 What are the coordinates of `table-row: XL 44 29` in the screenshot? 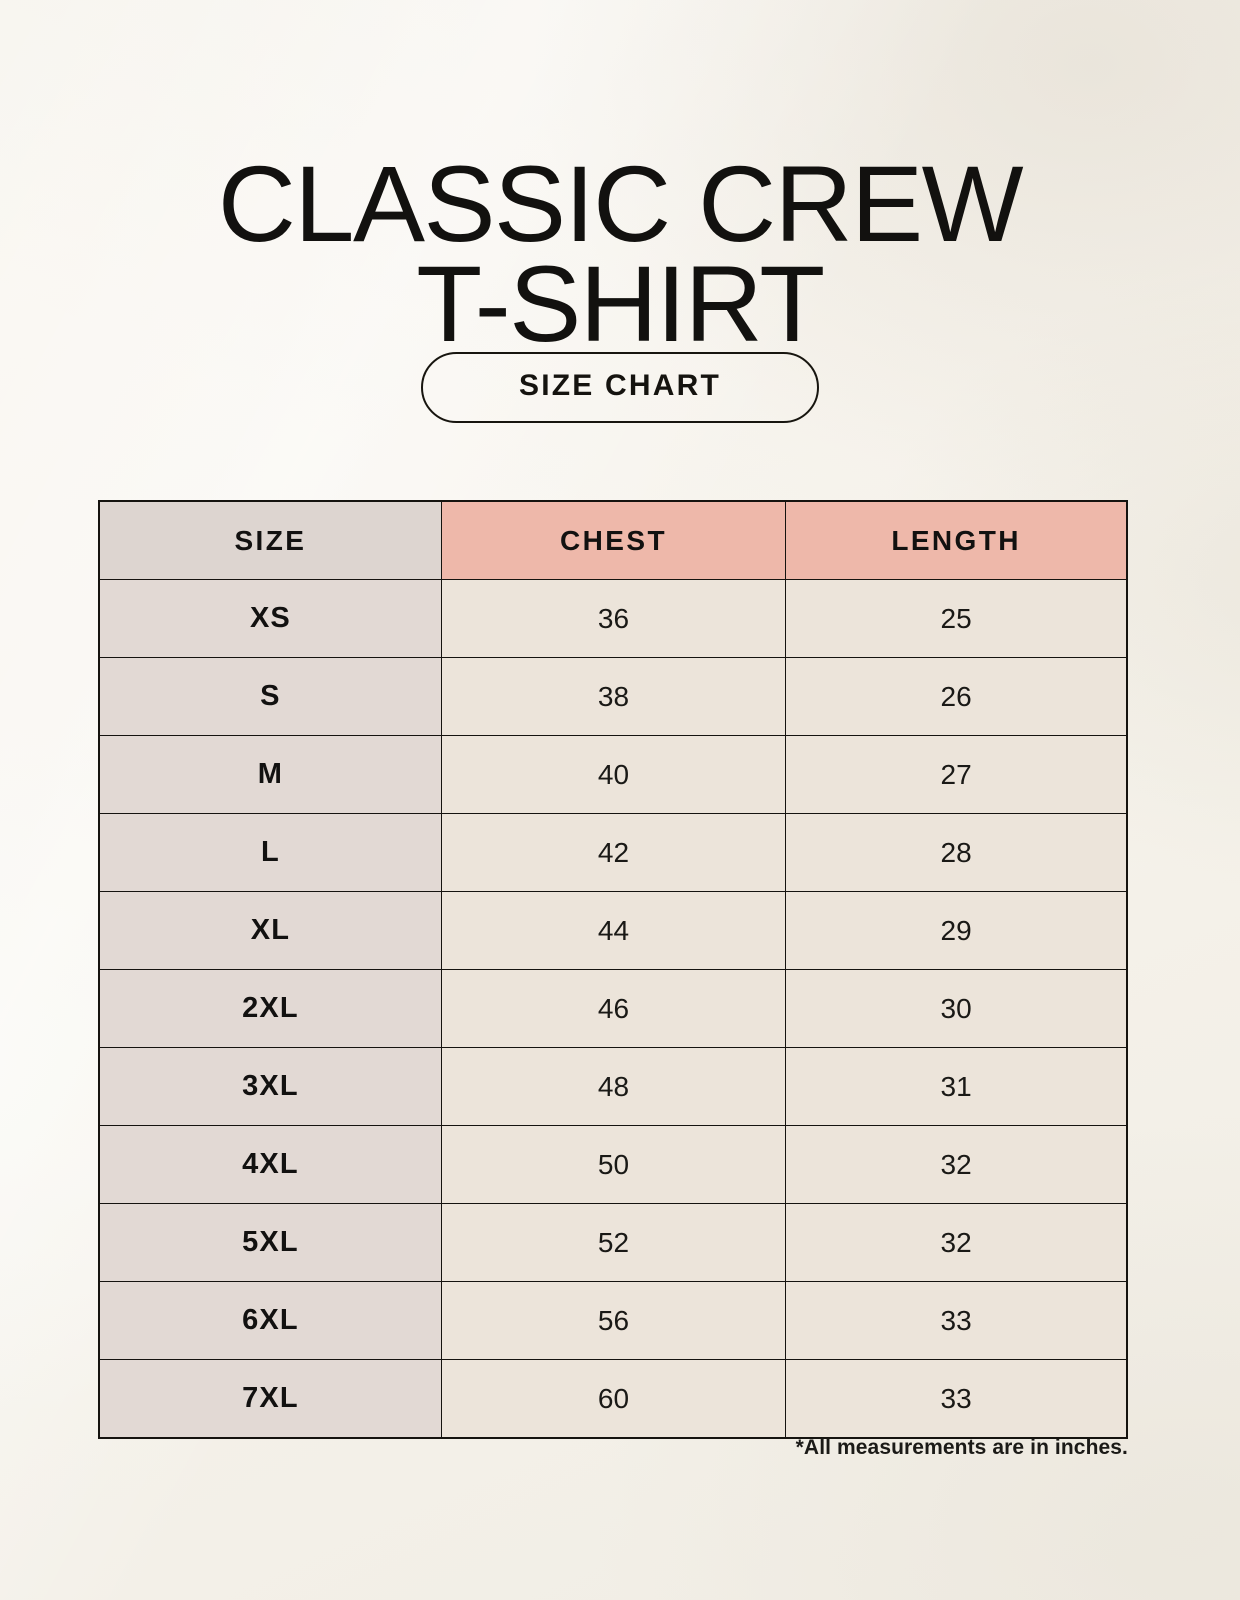 It's located at (613, 930).